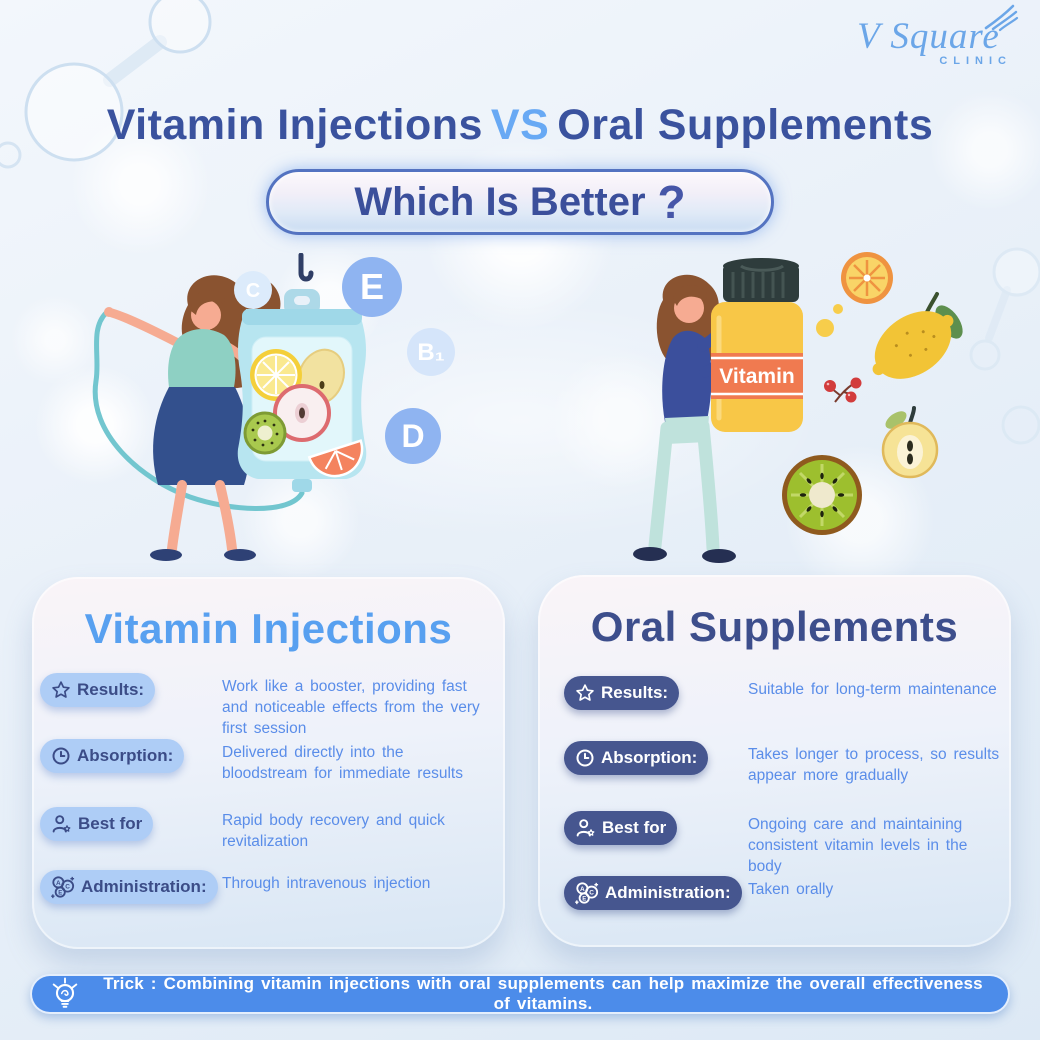  I want to click on berries, so click(843, 390).